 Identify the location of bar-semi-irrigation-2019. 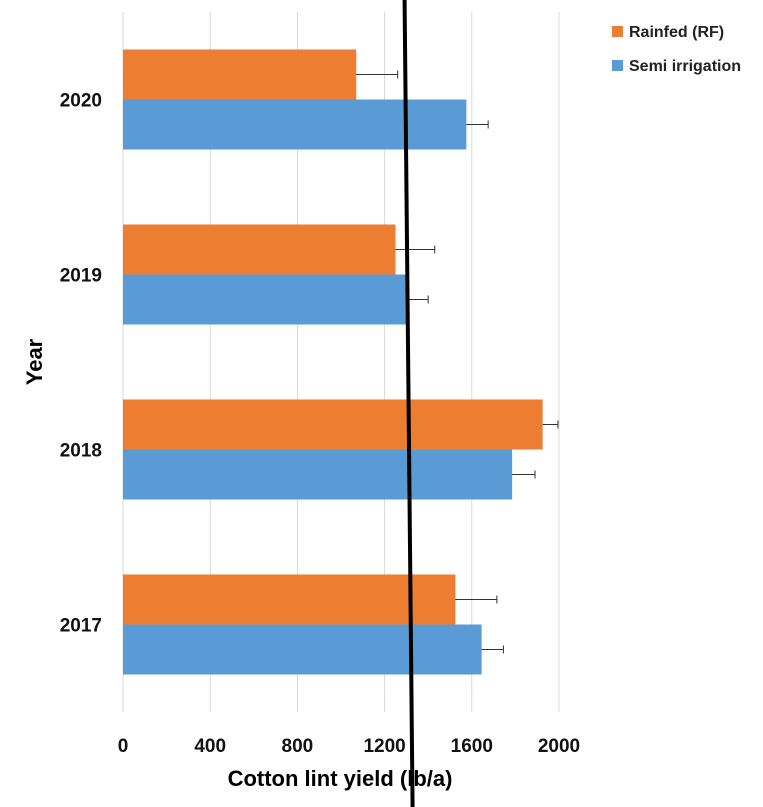
(265, 299).